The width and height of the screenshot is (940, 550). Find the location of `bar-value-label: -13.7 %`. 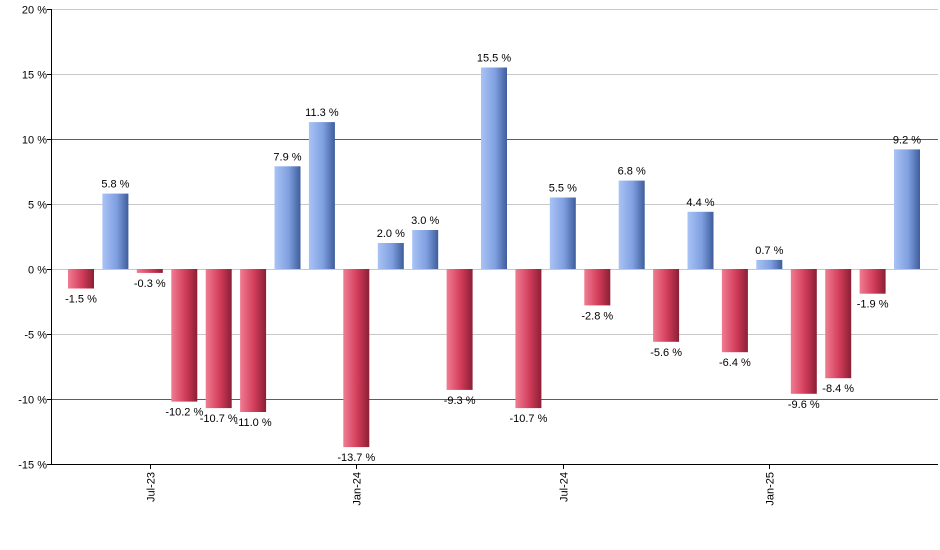

bar-value-label: -13.7 % is located at coordinates (356, 458).